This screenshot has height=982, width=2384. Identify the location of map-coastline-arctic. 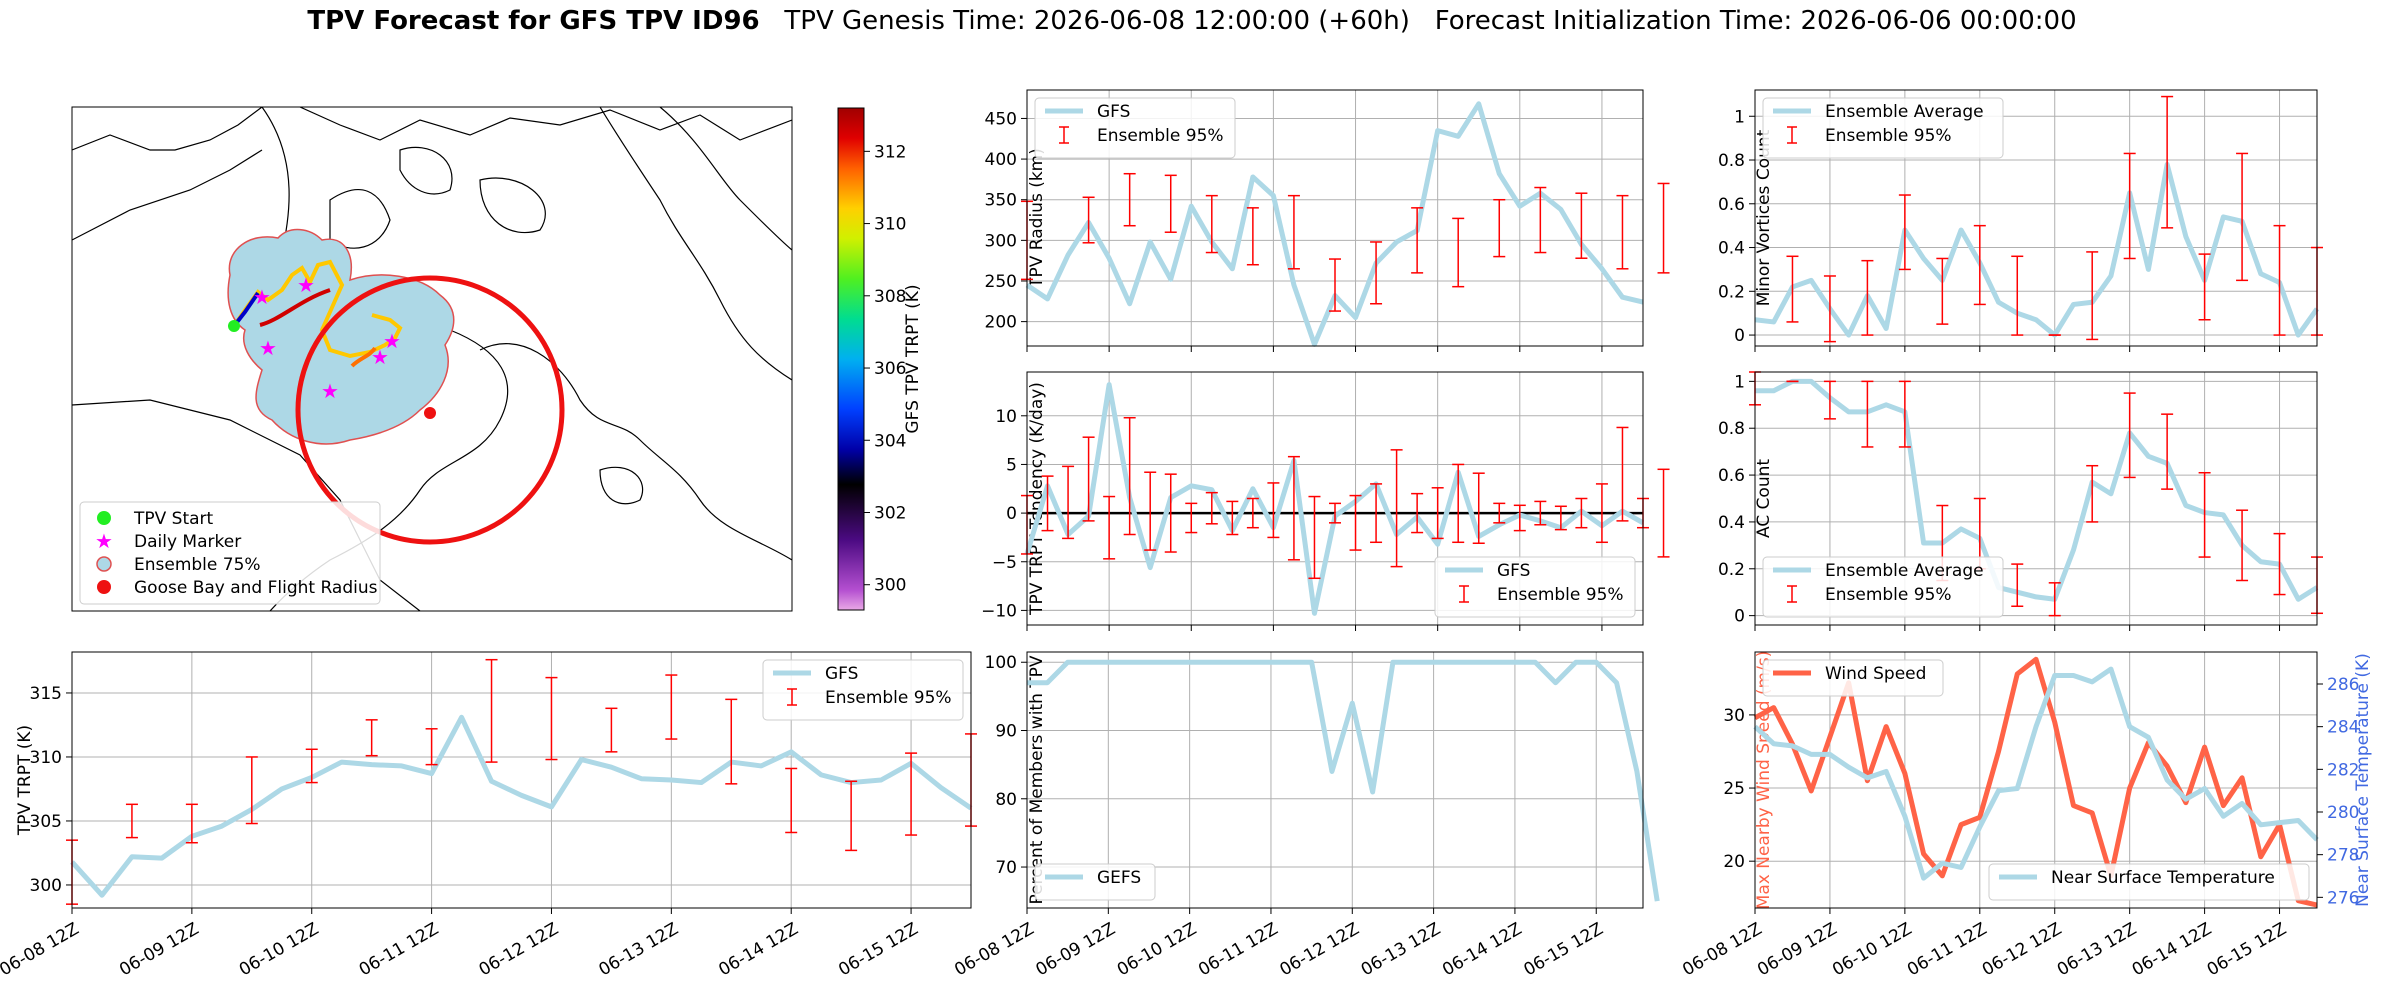
(432, 129).